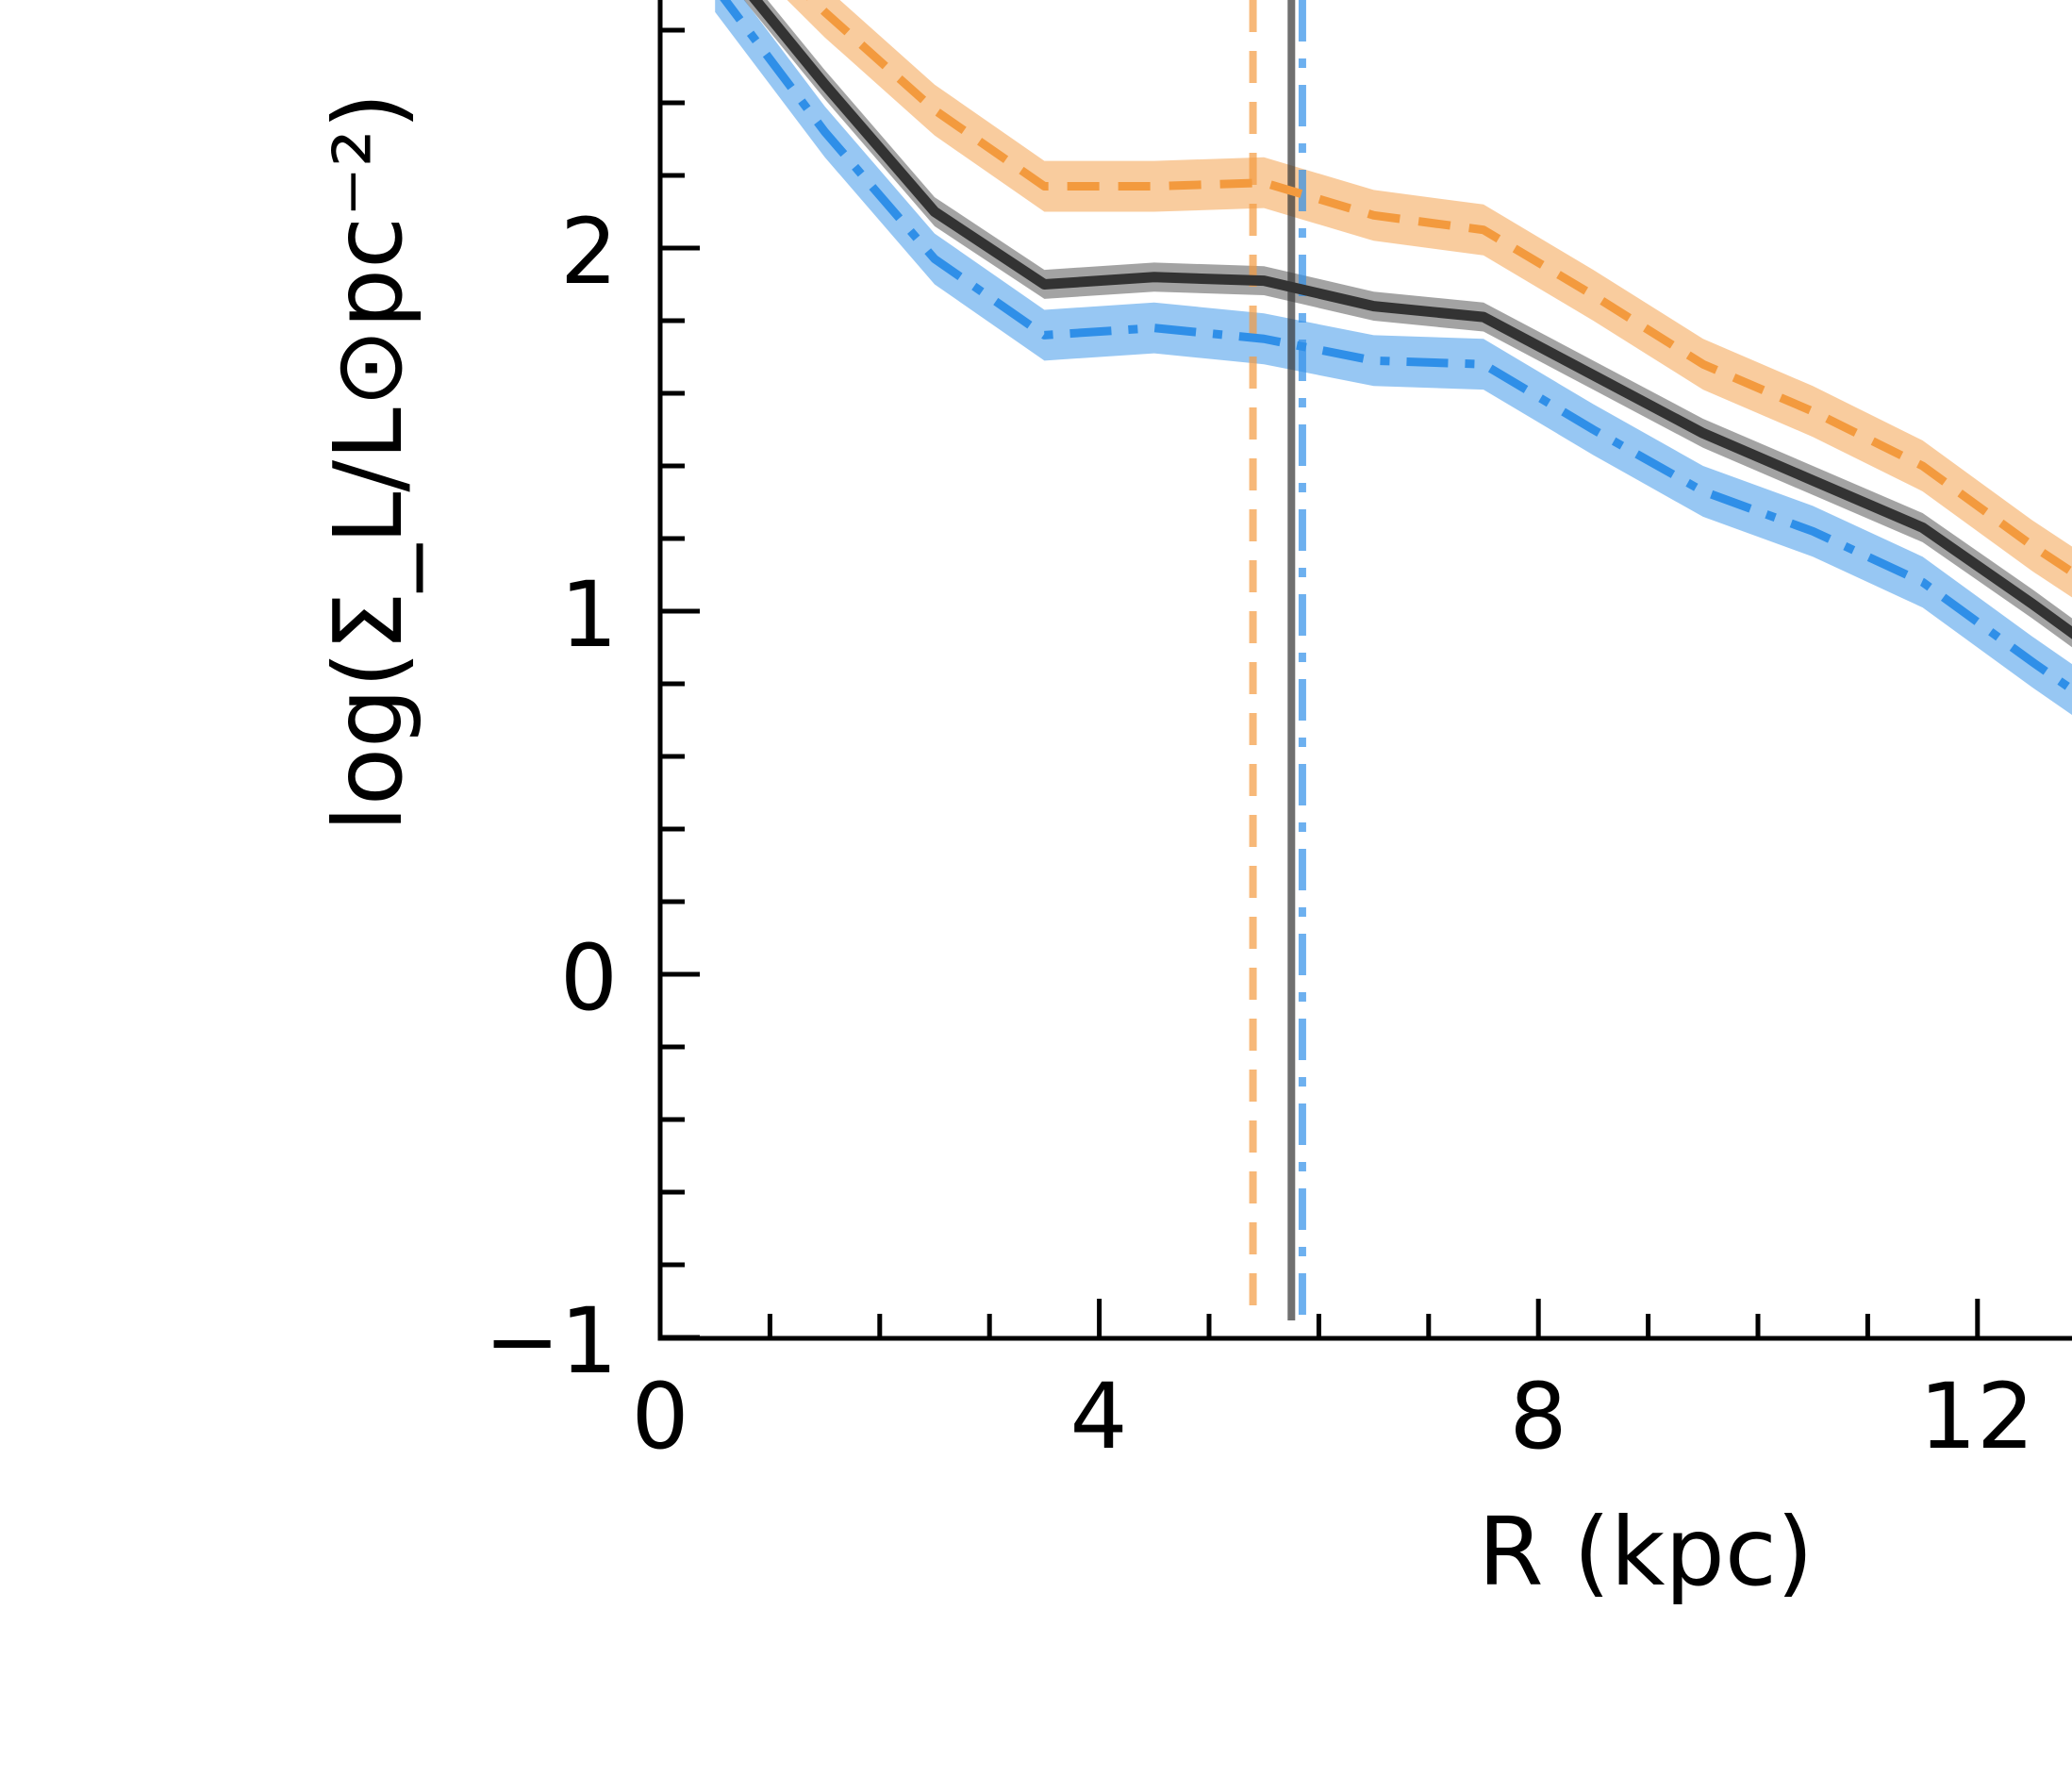 The width and height of the screenshot is (2072, 1792). Describe the element at coordinates (1537, 1417) in the screenshot. I see `x-tick-label: 8` at that location.